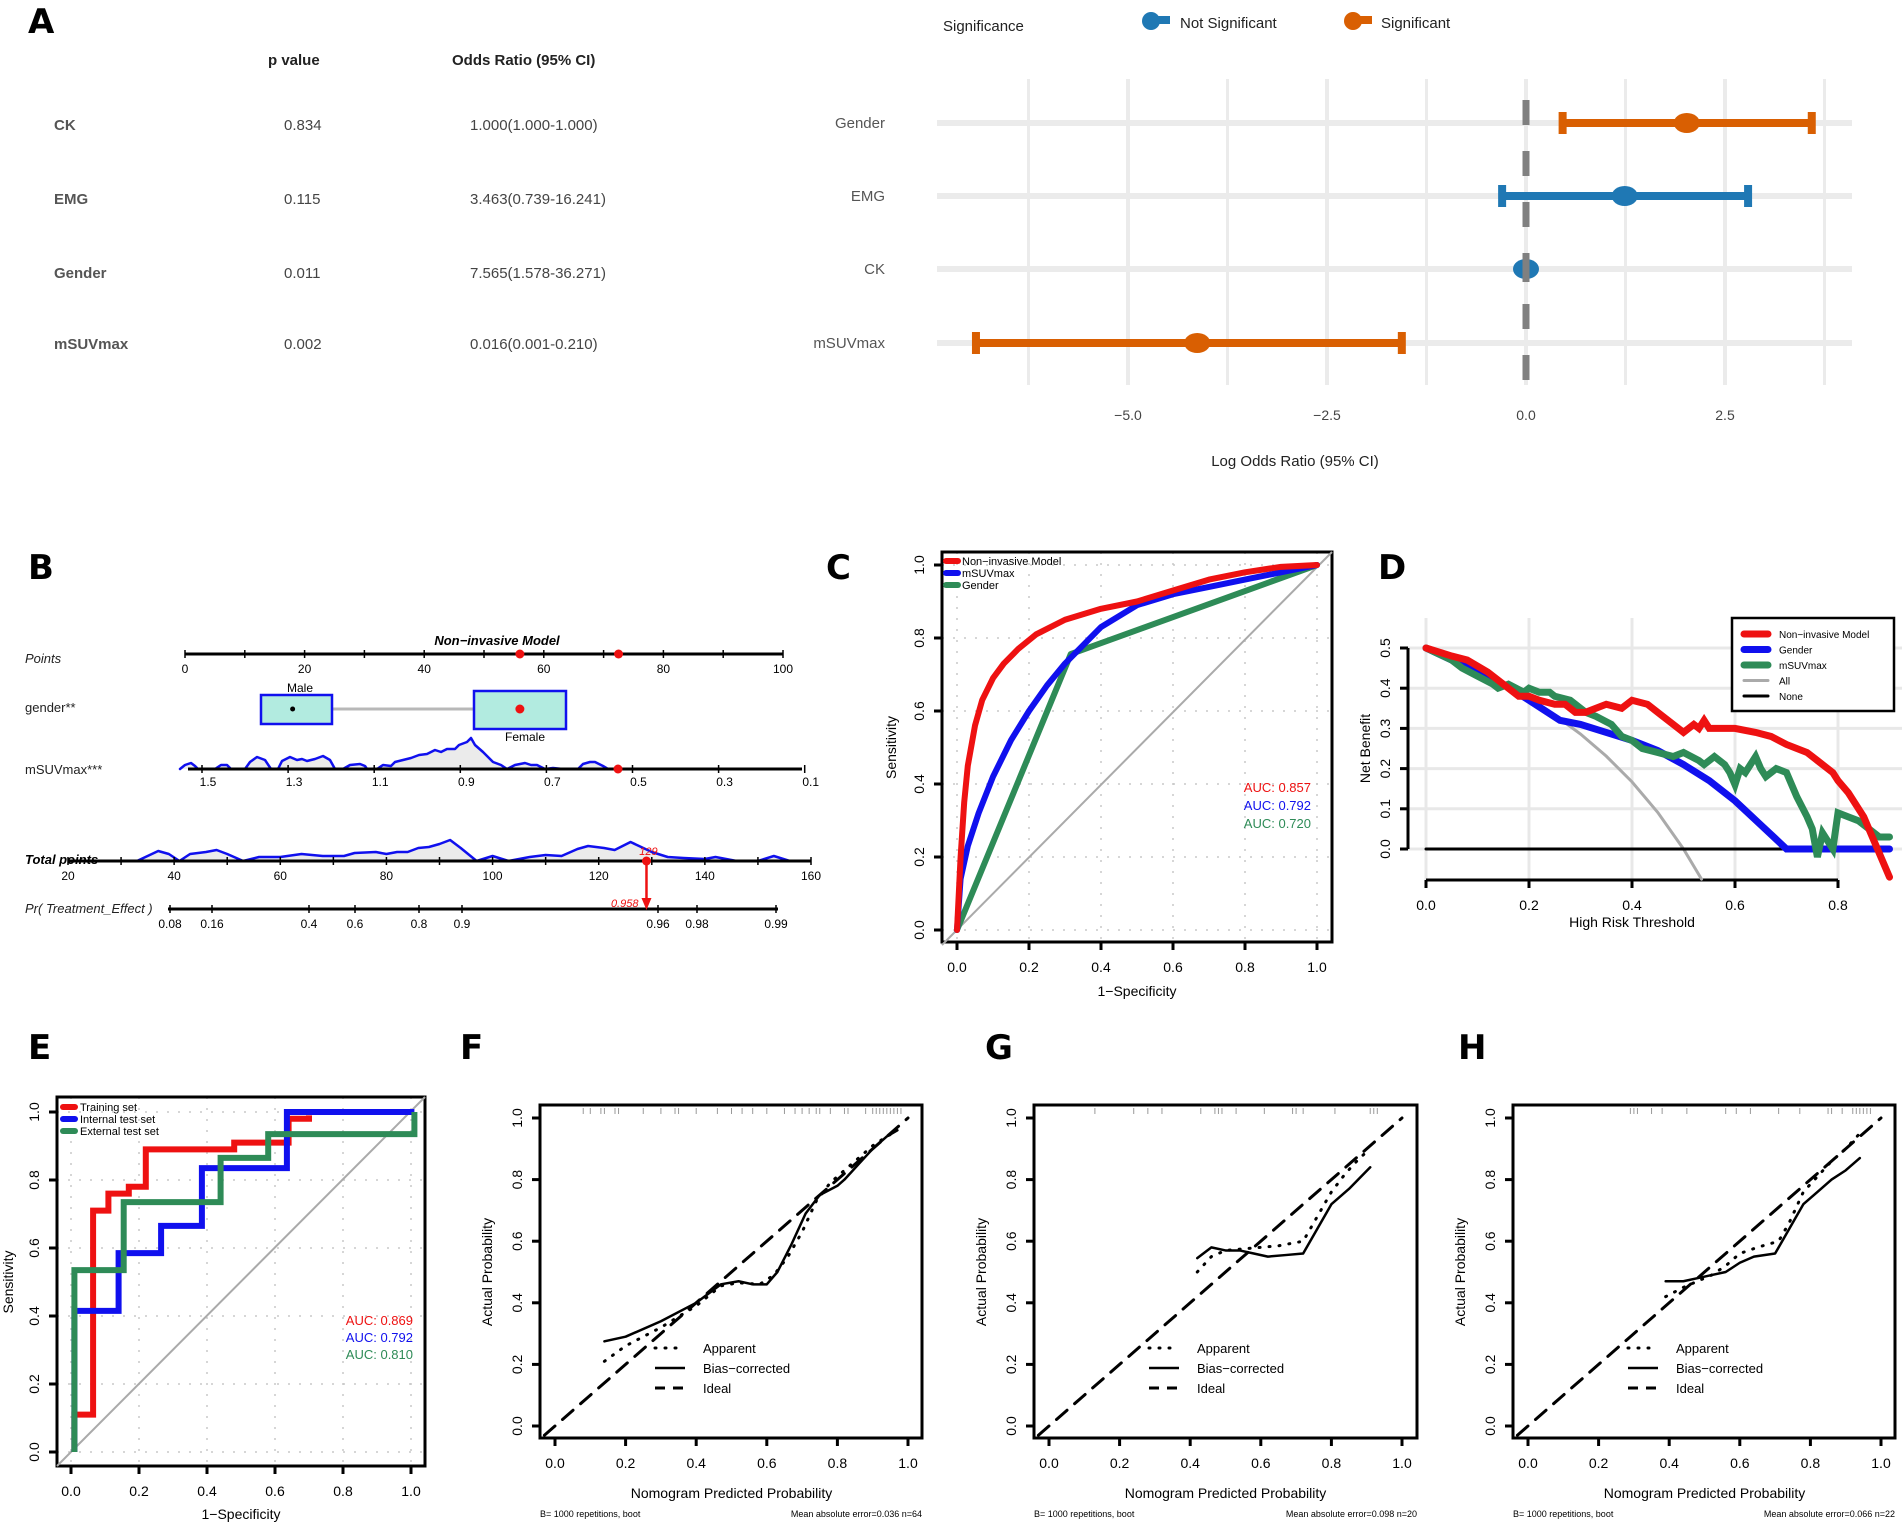 This screenshot has width=1902, height=1526. Describe the element at coordinates (619, 654) in the screenshot. I see `points-marker` at that location.